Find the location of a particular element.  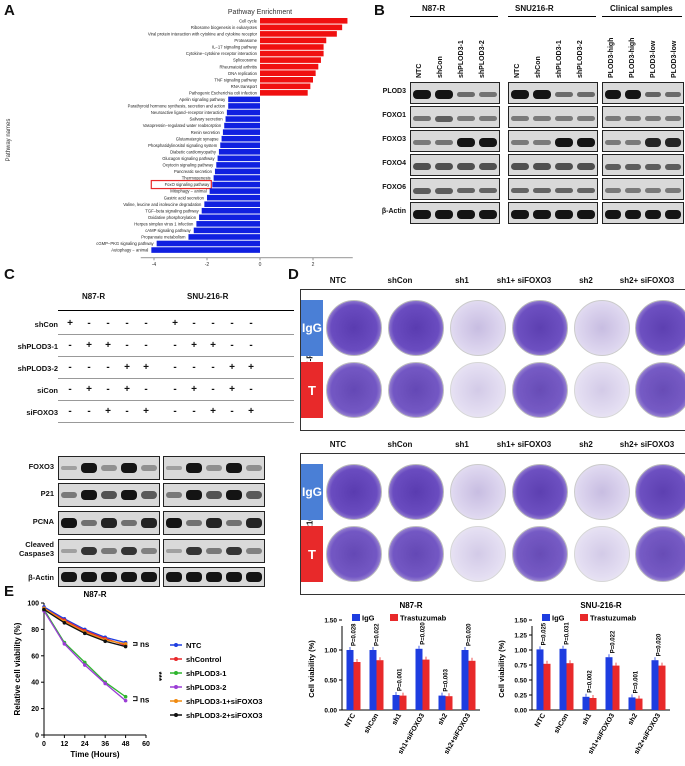

category-label: Autophagy − animal is located at coordinates (129, 250).